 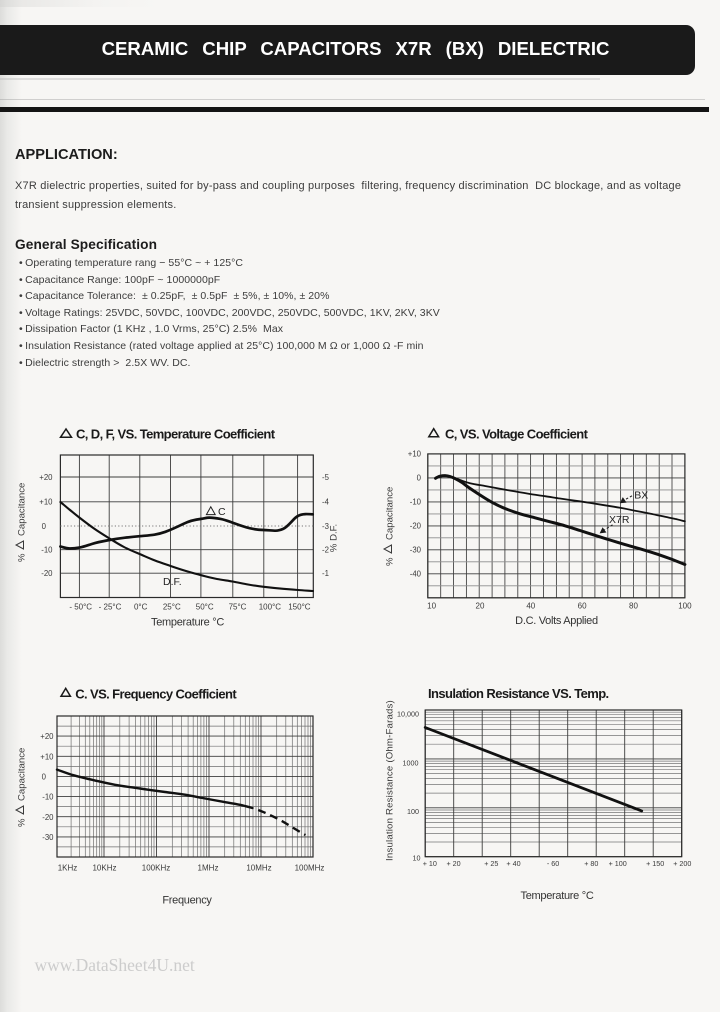 I want to click on svg-text: % D.F., so click(x=334, y=538).